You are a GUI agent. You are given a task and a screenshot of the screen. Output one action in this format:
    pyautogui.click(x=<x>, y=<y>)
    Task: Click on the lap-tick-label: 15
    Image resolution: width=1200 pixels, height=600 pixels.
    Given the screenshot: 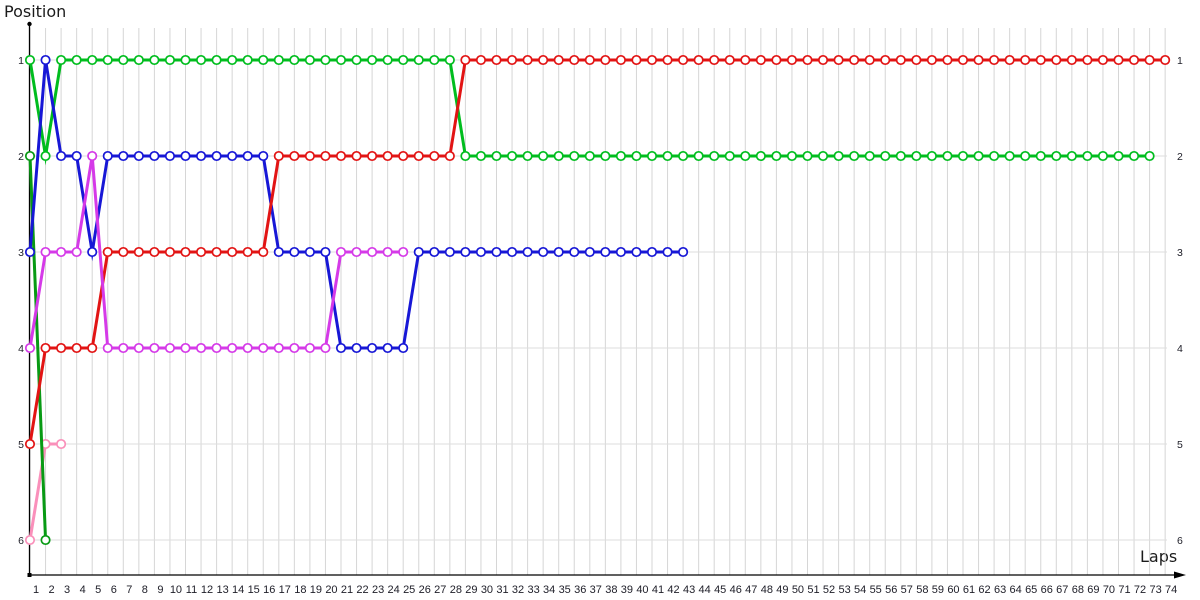 What is the action you would take?
    pyautogui.click(x=254, y=590)
    